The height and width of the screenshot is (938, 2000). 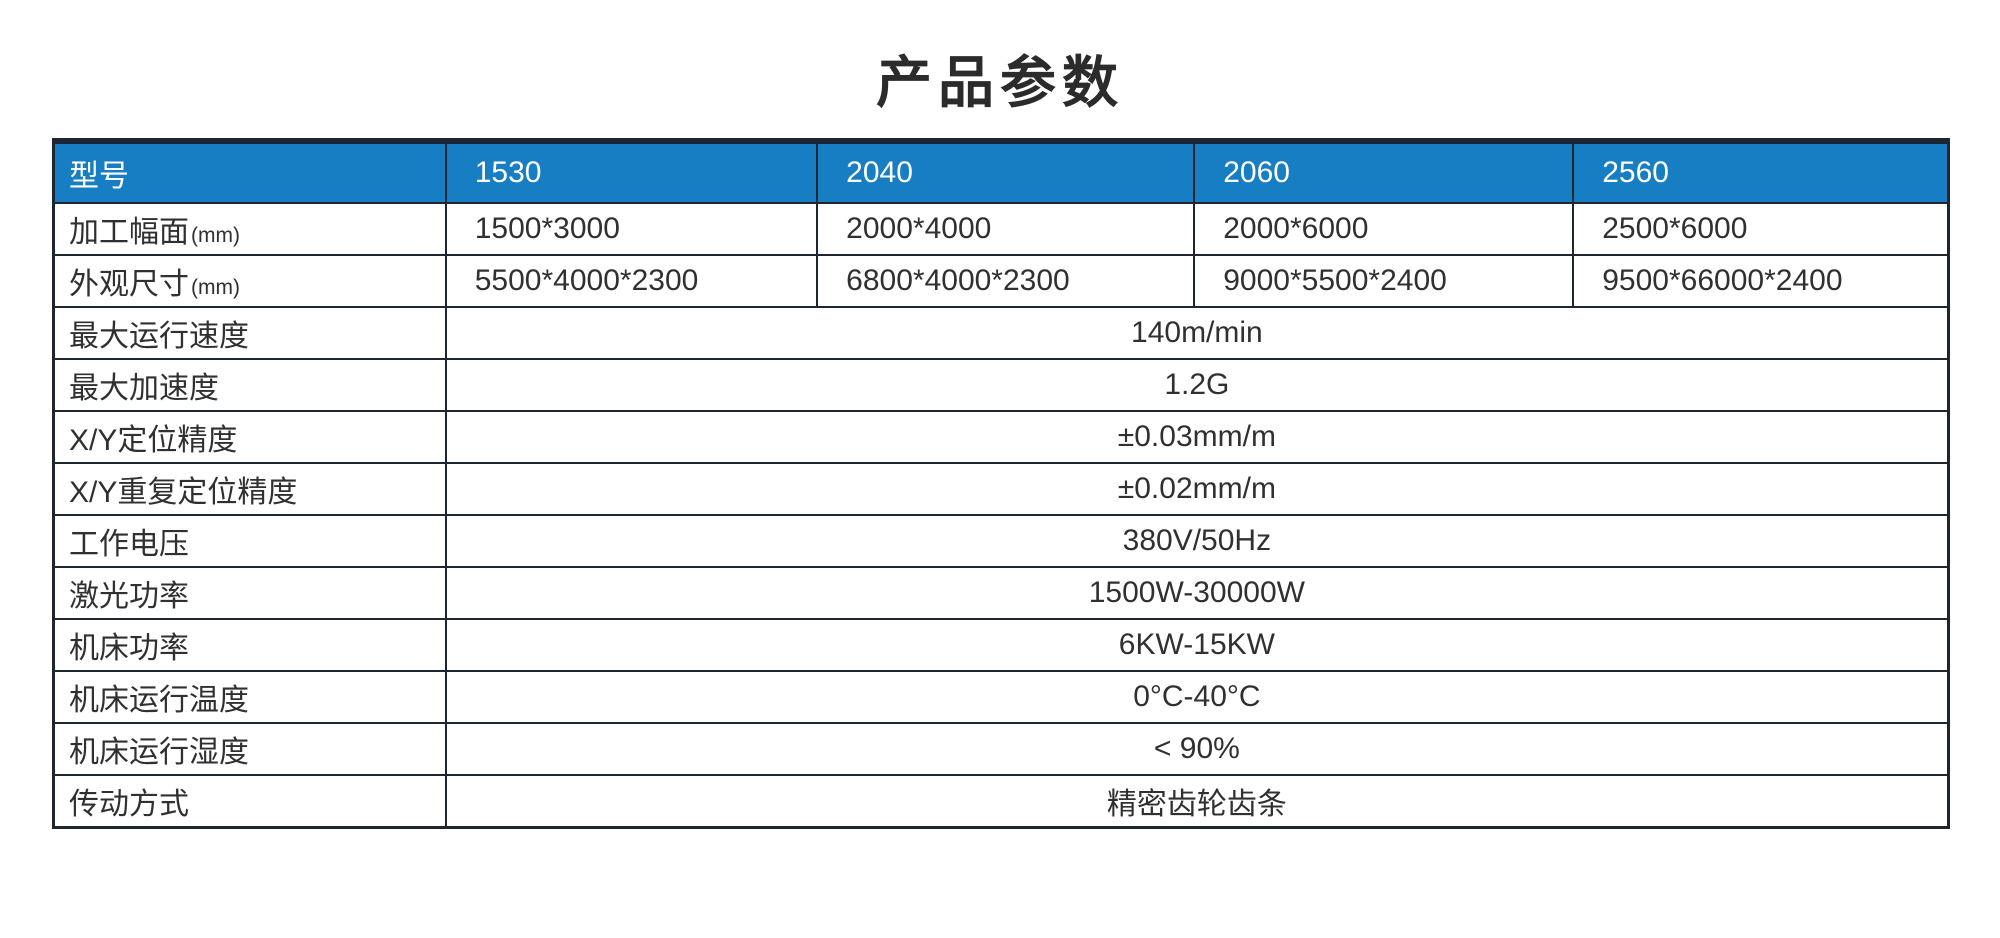 What do you see at coordinates (1197, 385) in the screenshot?
I see `max-acceleration-value: 1.2G` at bounding box center [1197, 385].